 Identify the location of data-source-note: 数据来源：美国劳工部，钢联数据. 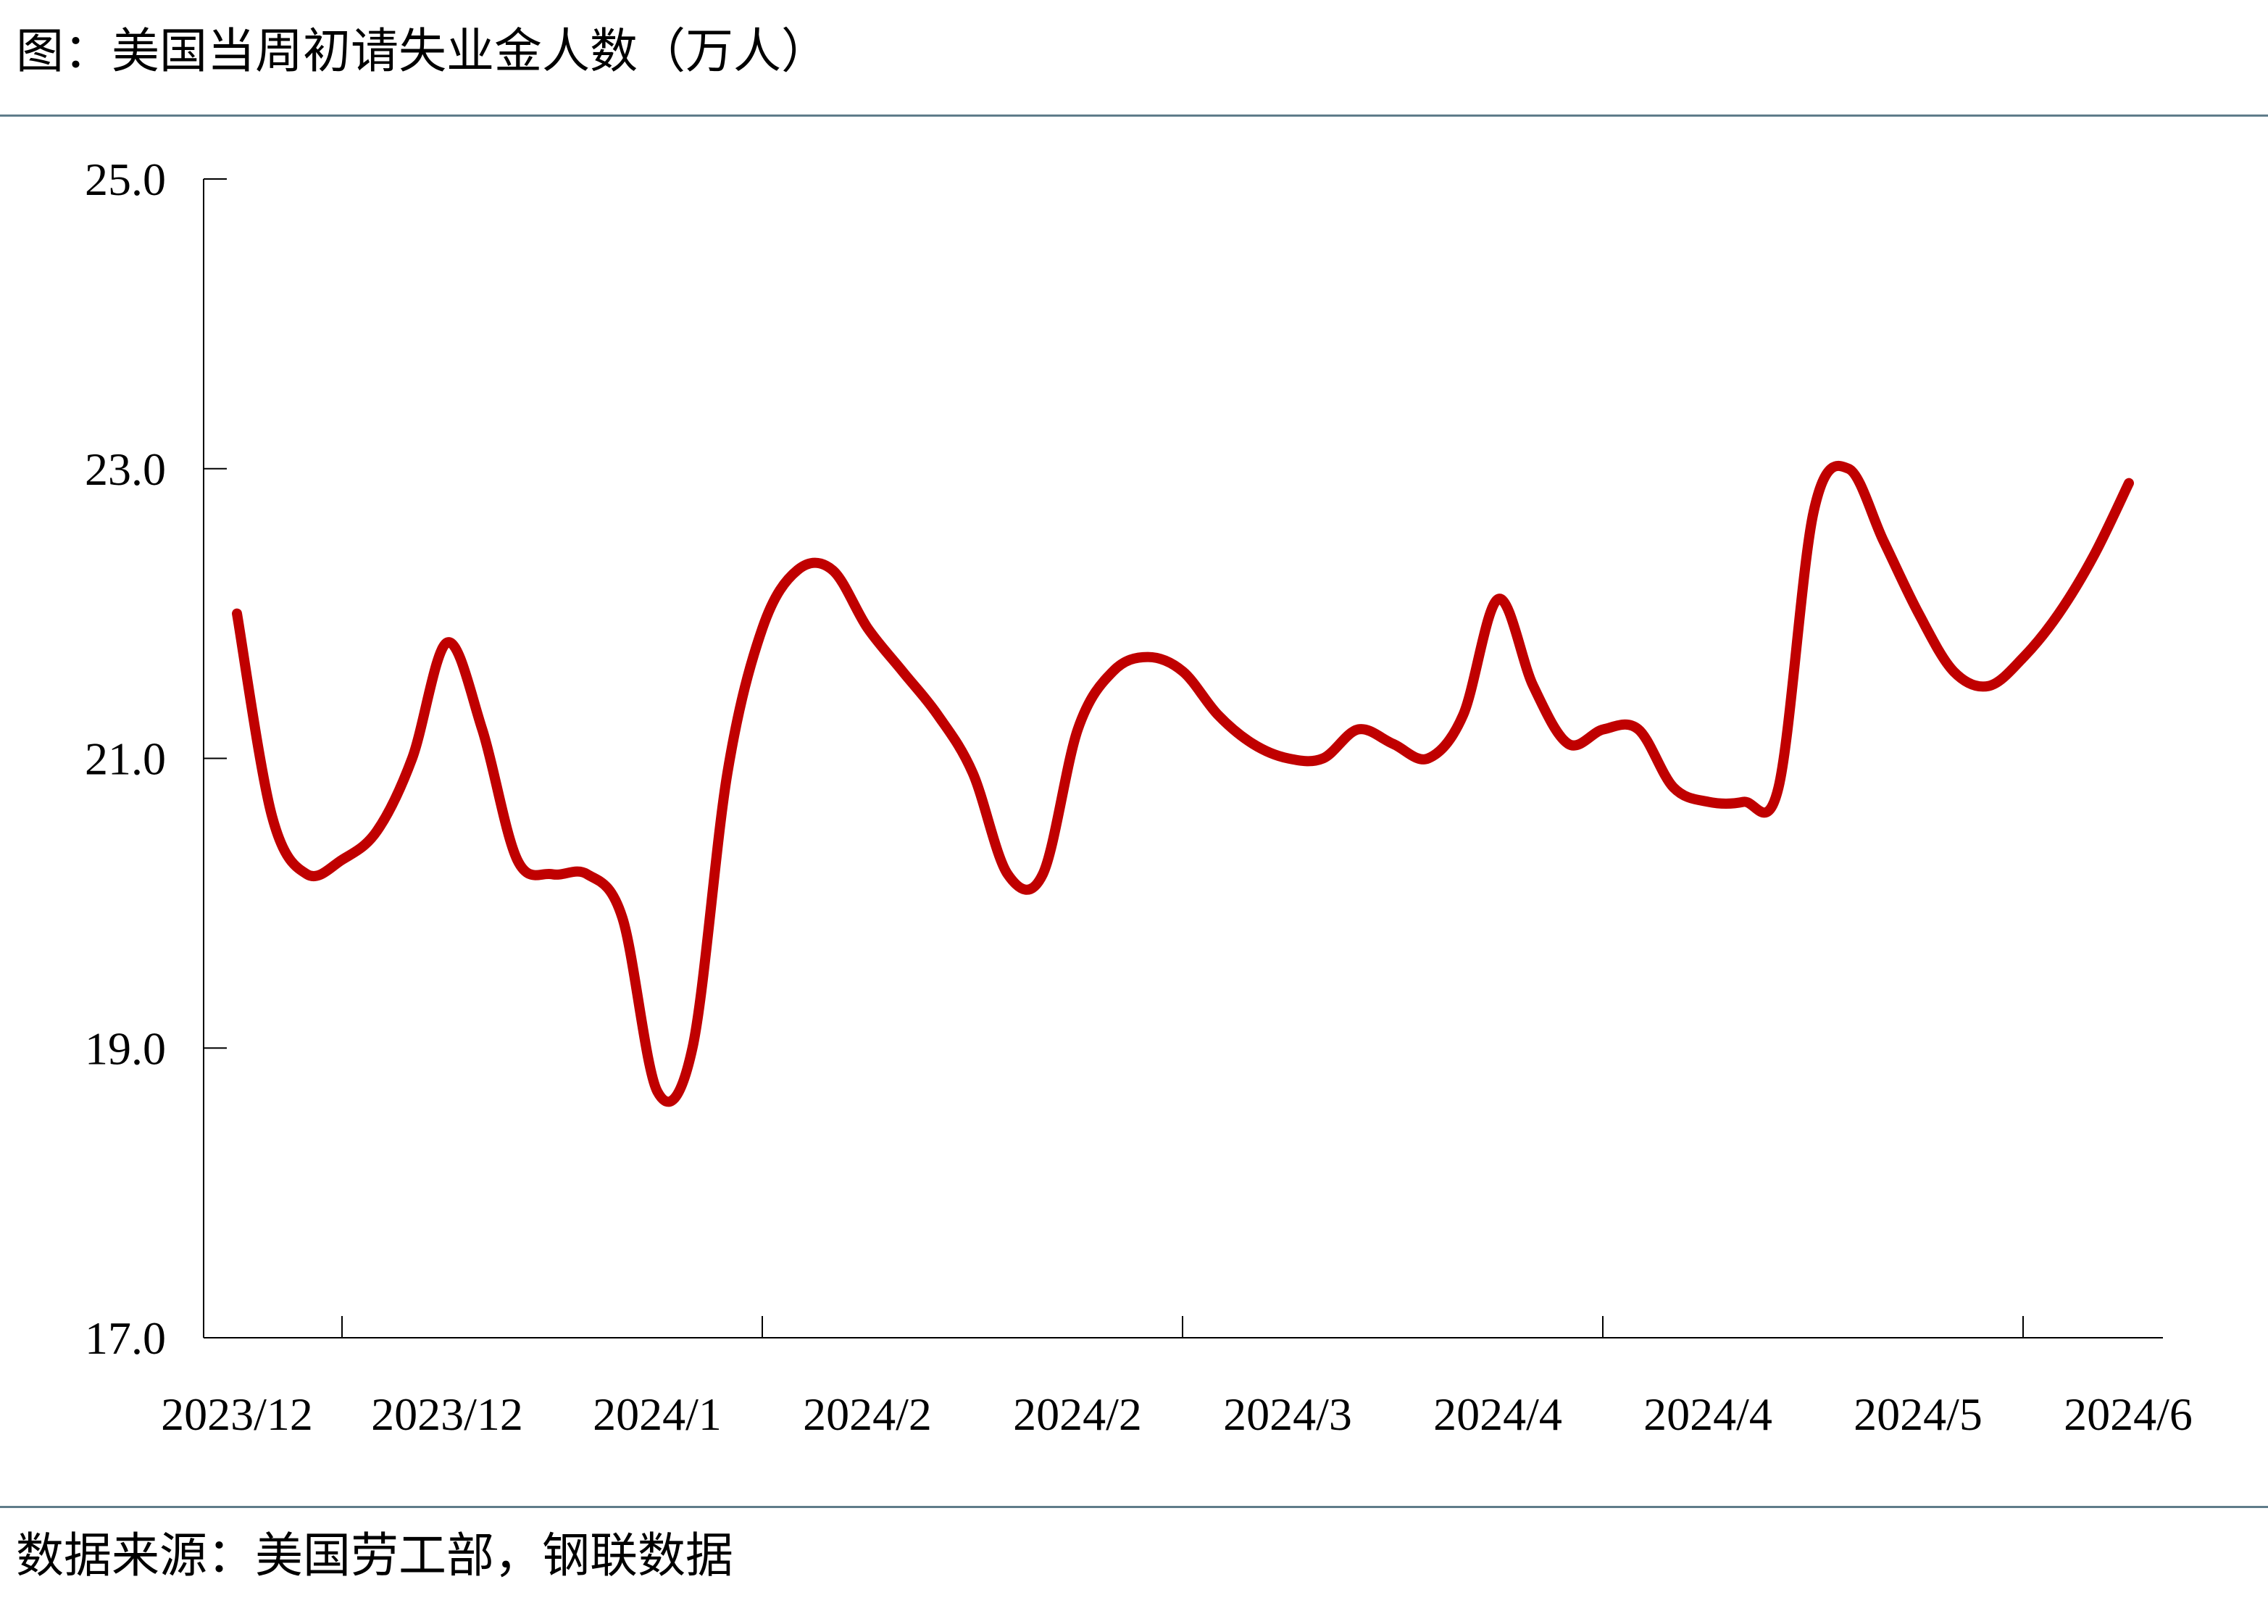
(374, 1555).